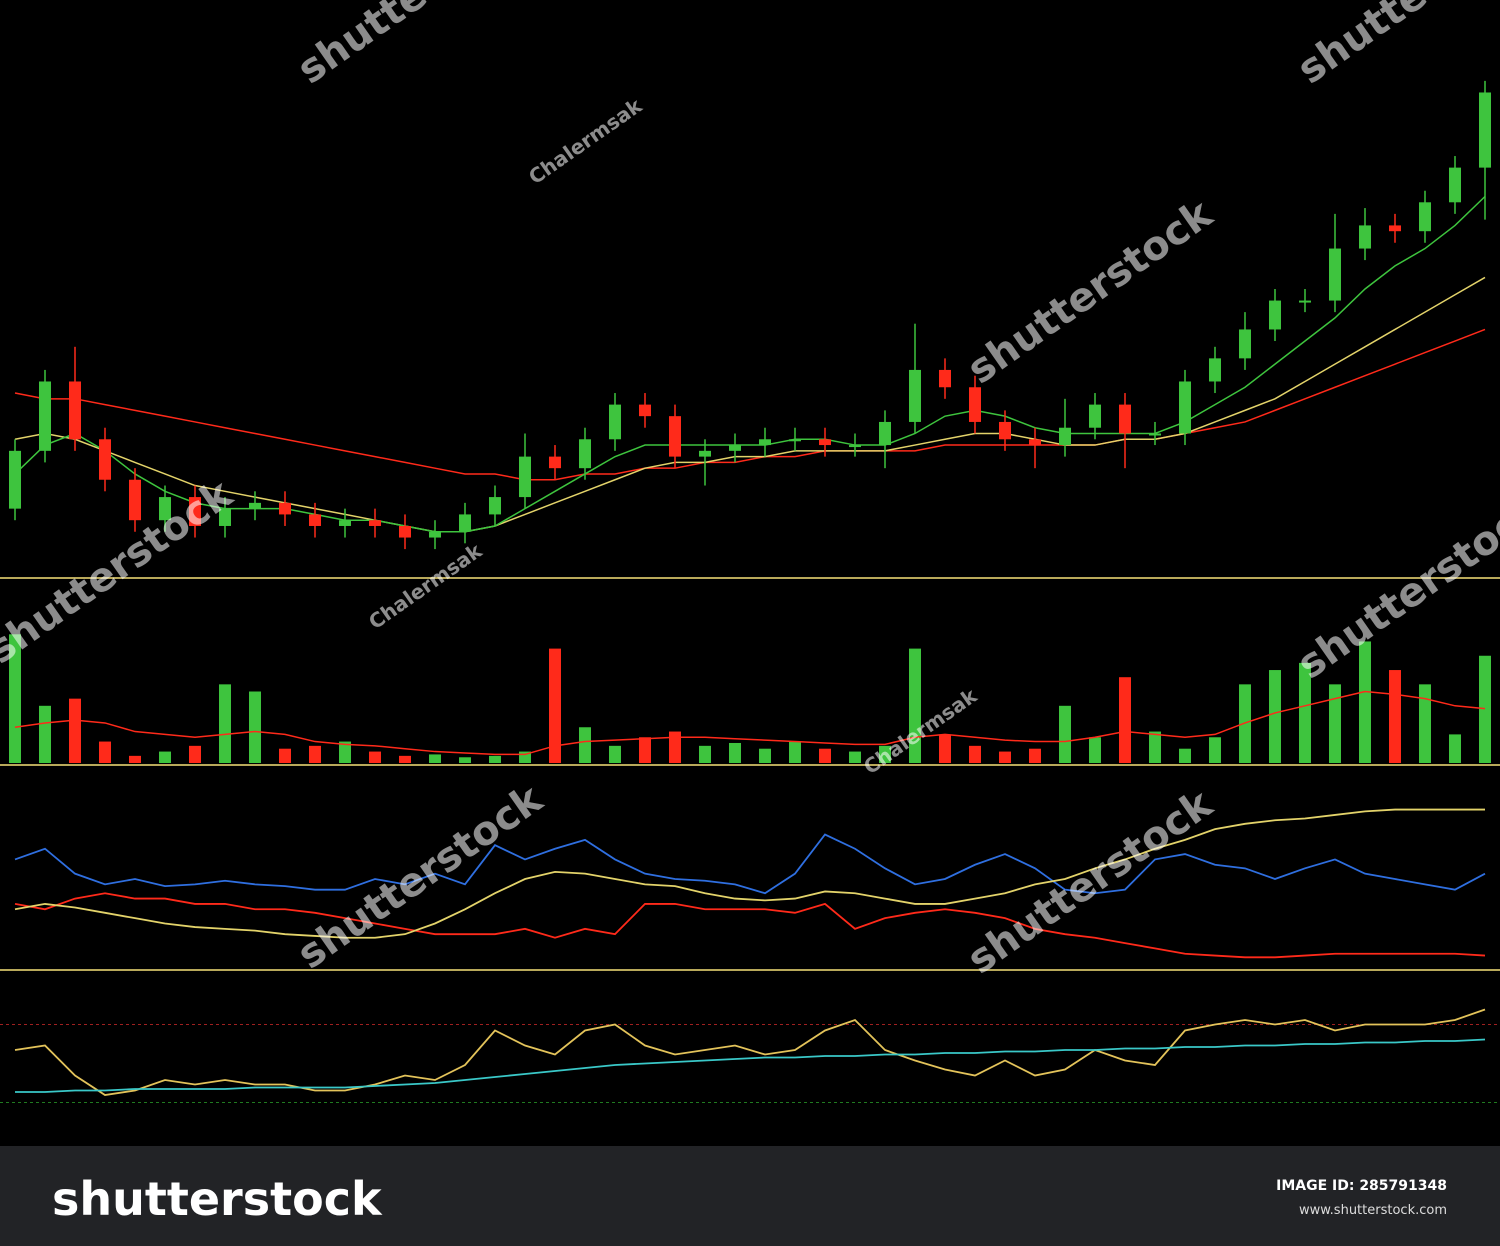 The image size is (1500, 1246). Describe the element at coordinates (750, 1196) in the screenshot. I see `footer-bar` at that location.